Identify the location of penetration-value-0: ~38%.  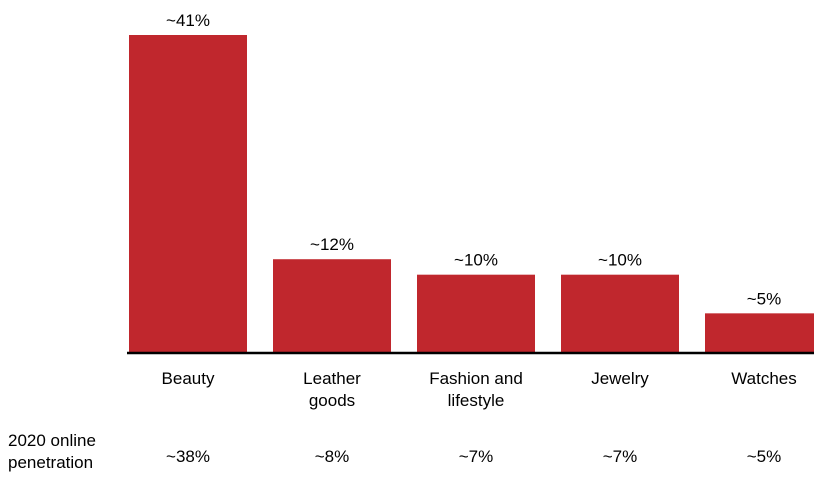
(188, 456).